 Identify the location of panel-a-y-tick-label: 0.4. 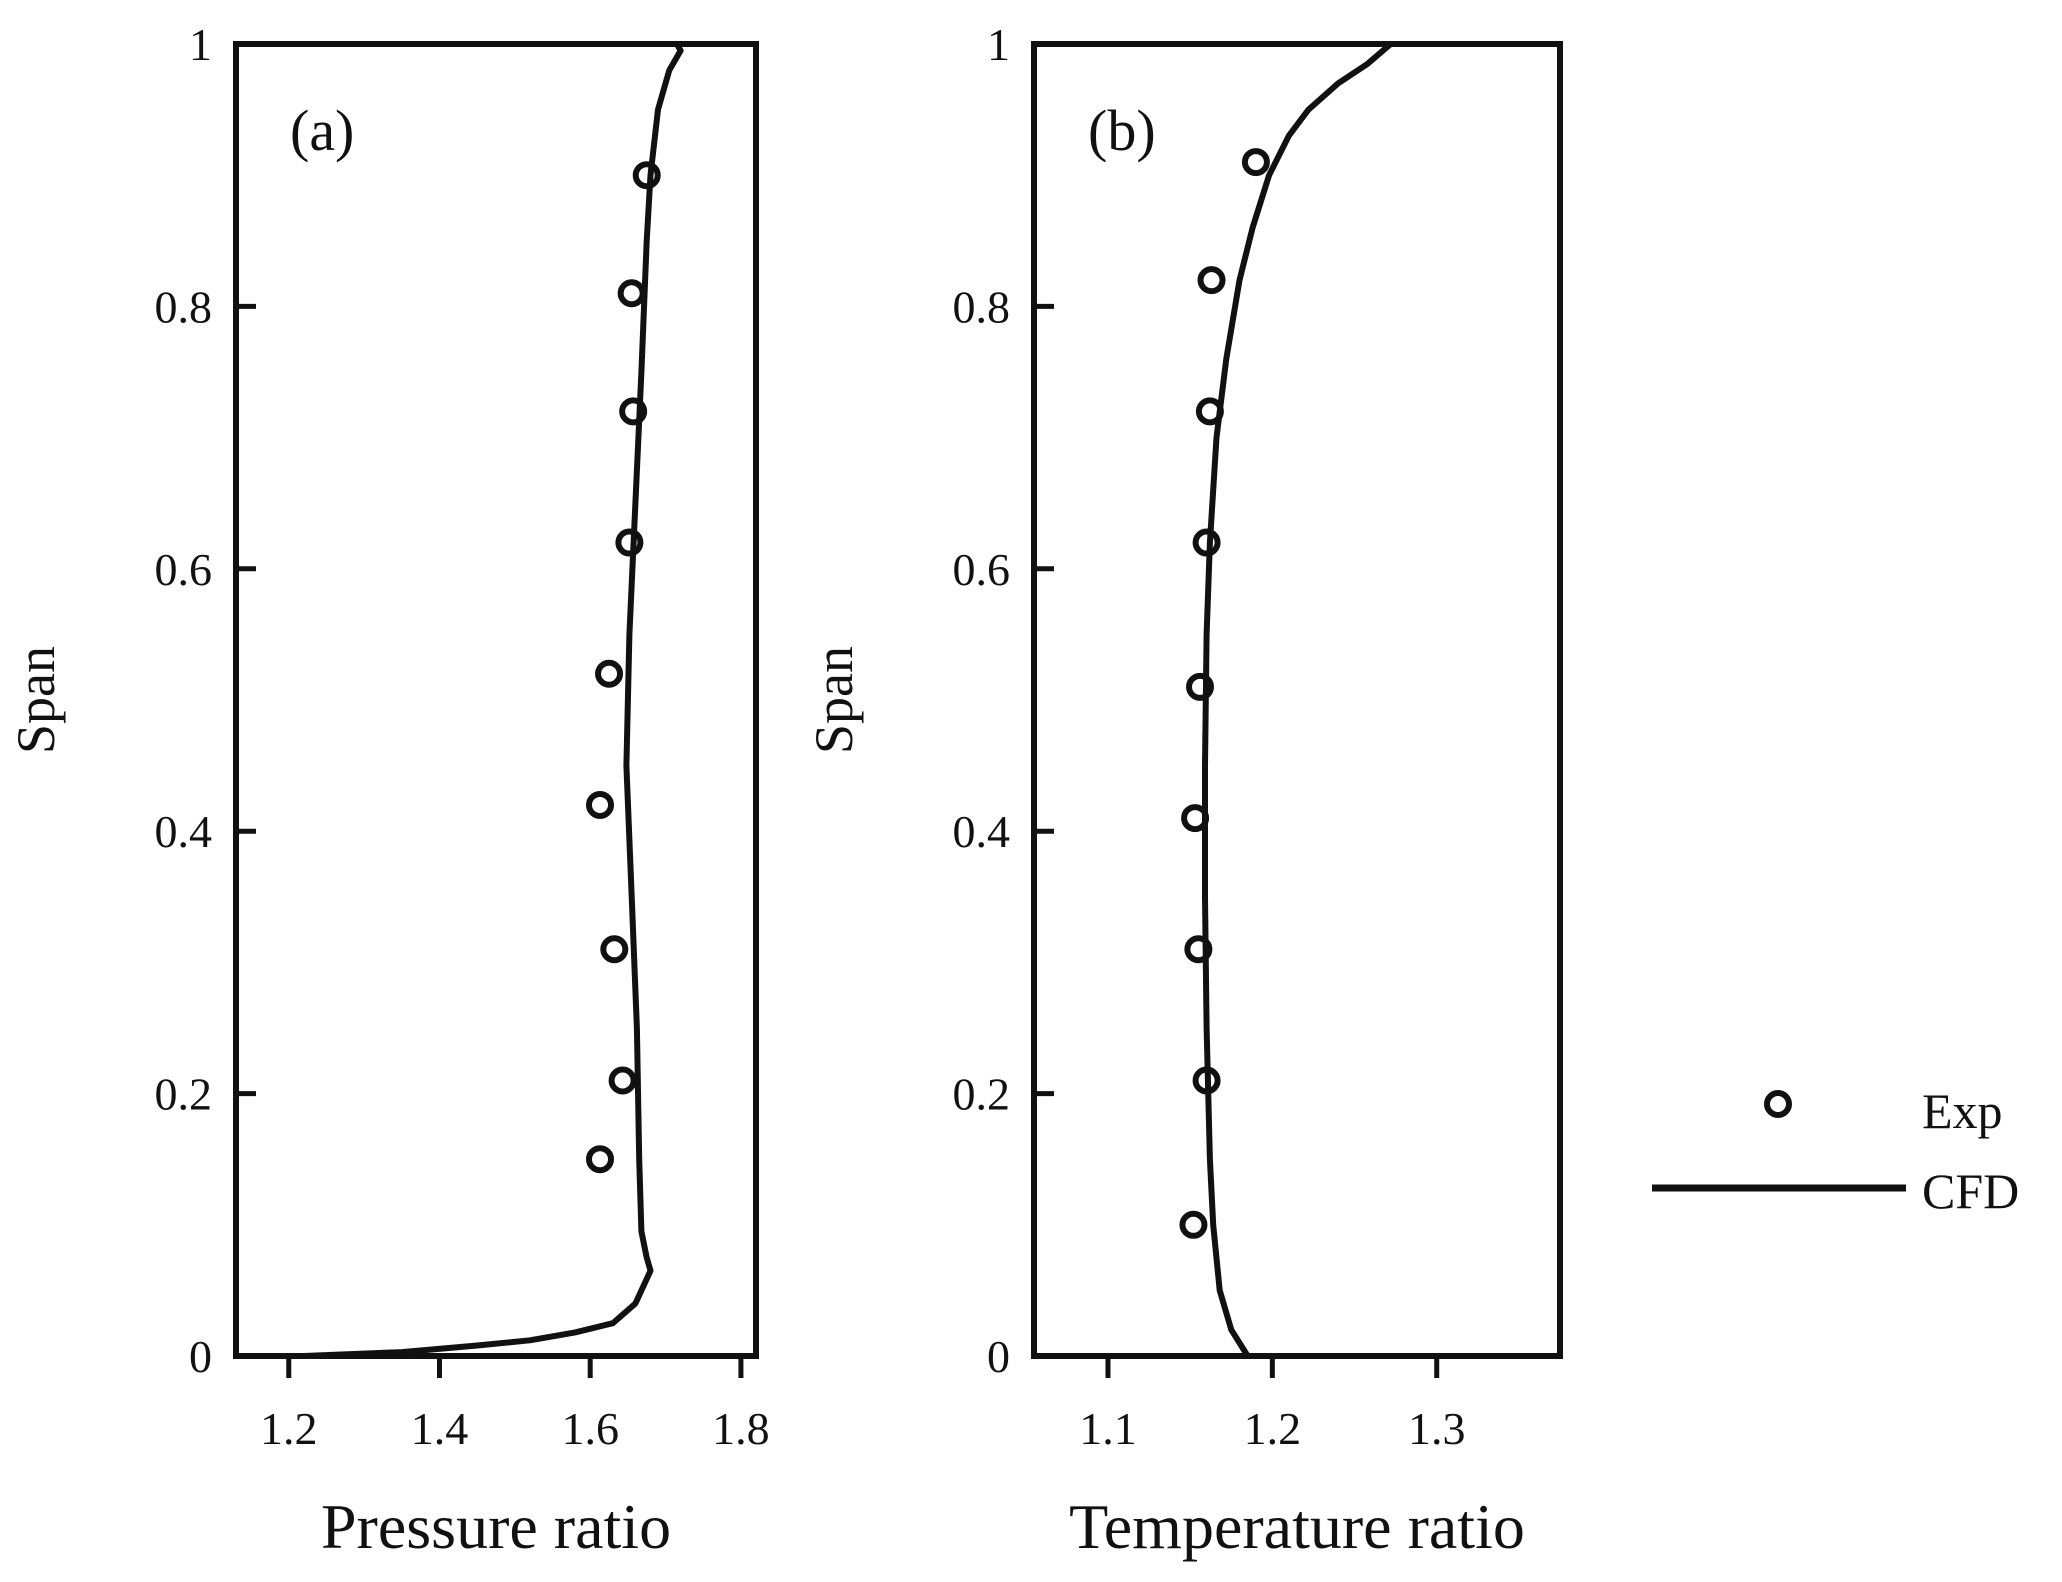
(184, 831).